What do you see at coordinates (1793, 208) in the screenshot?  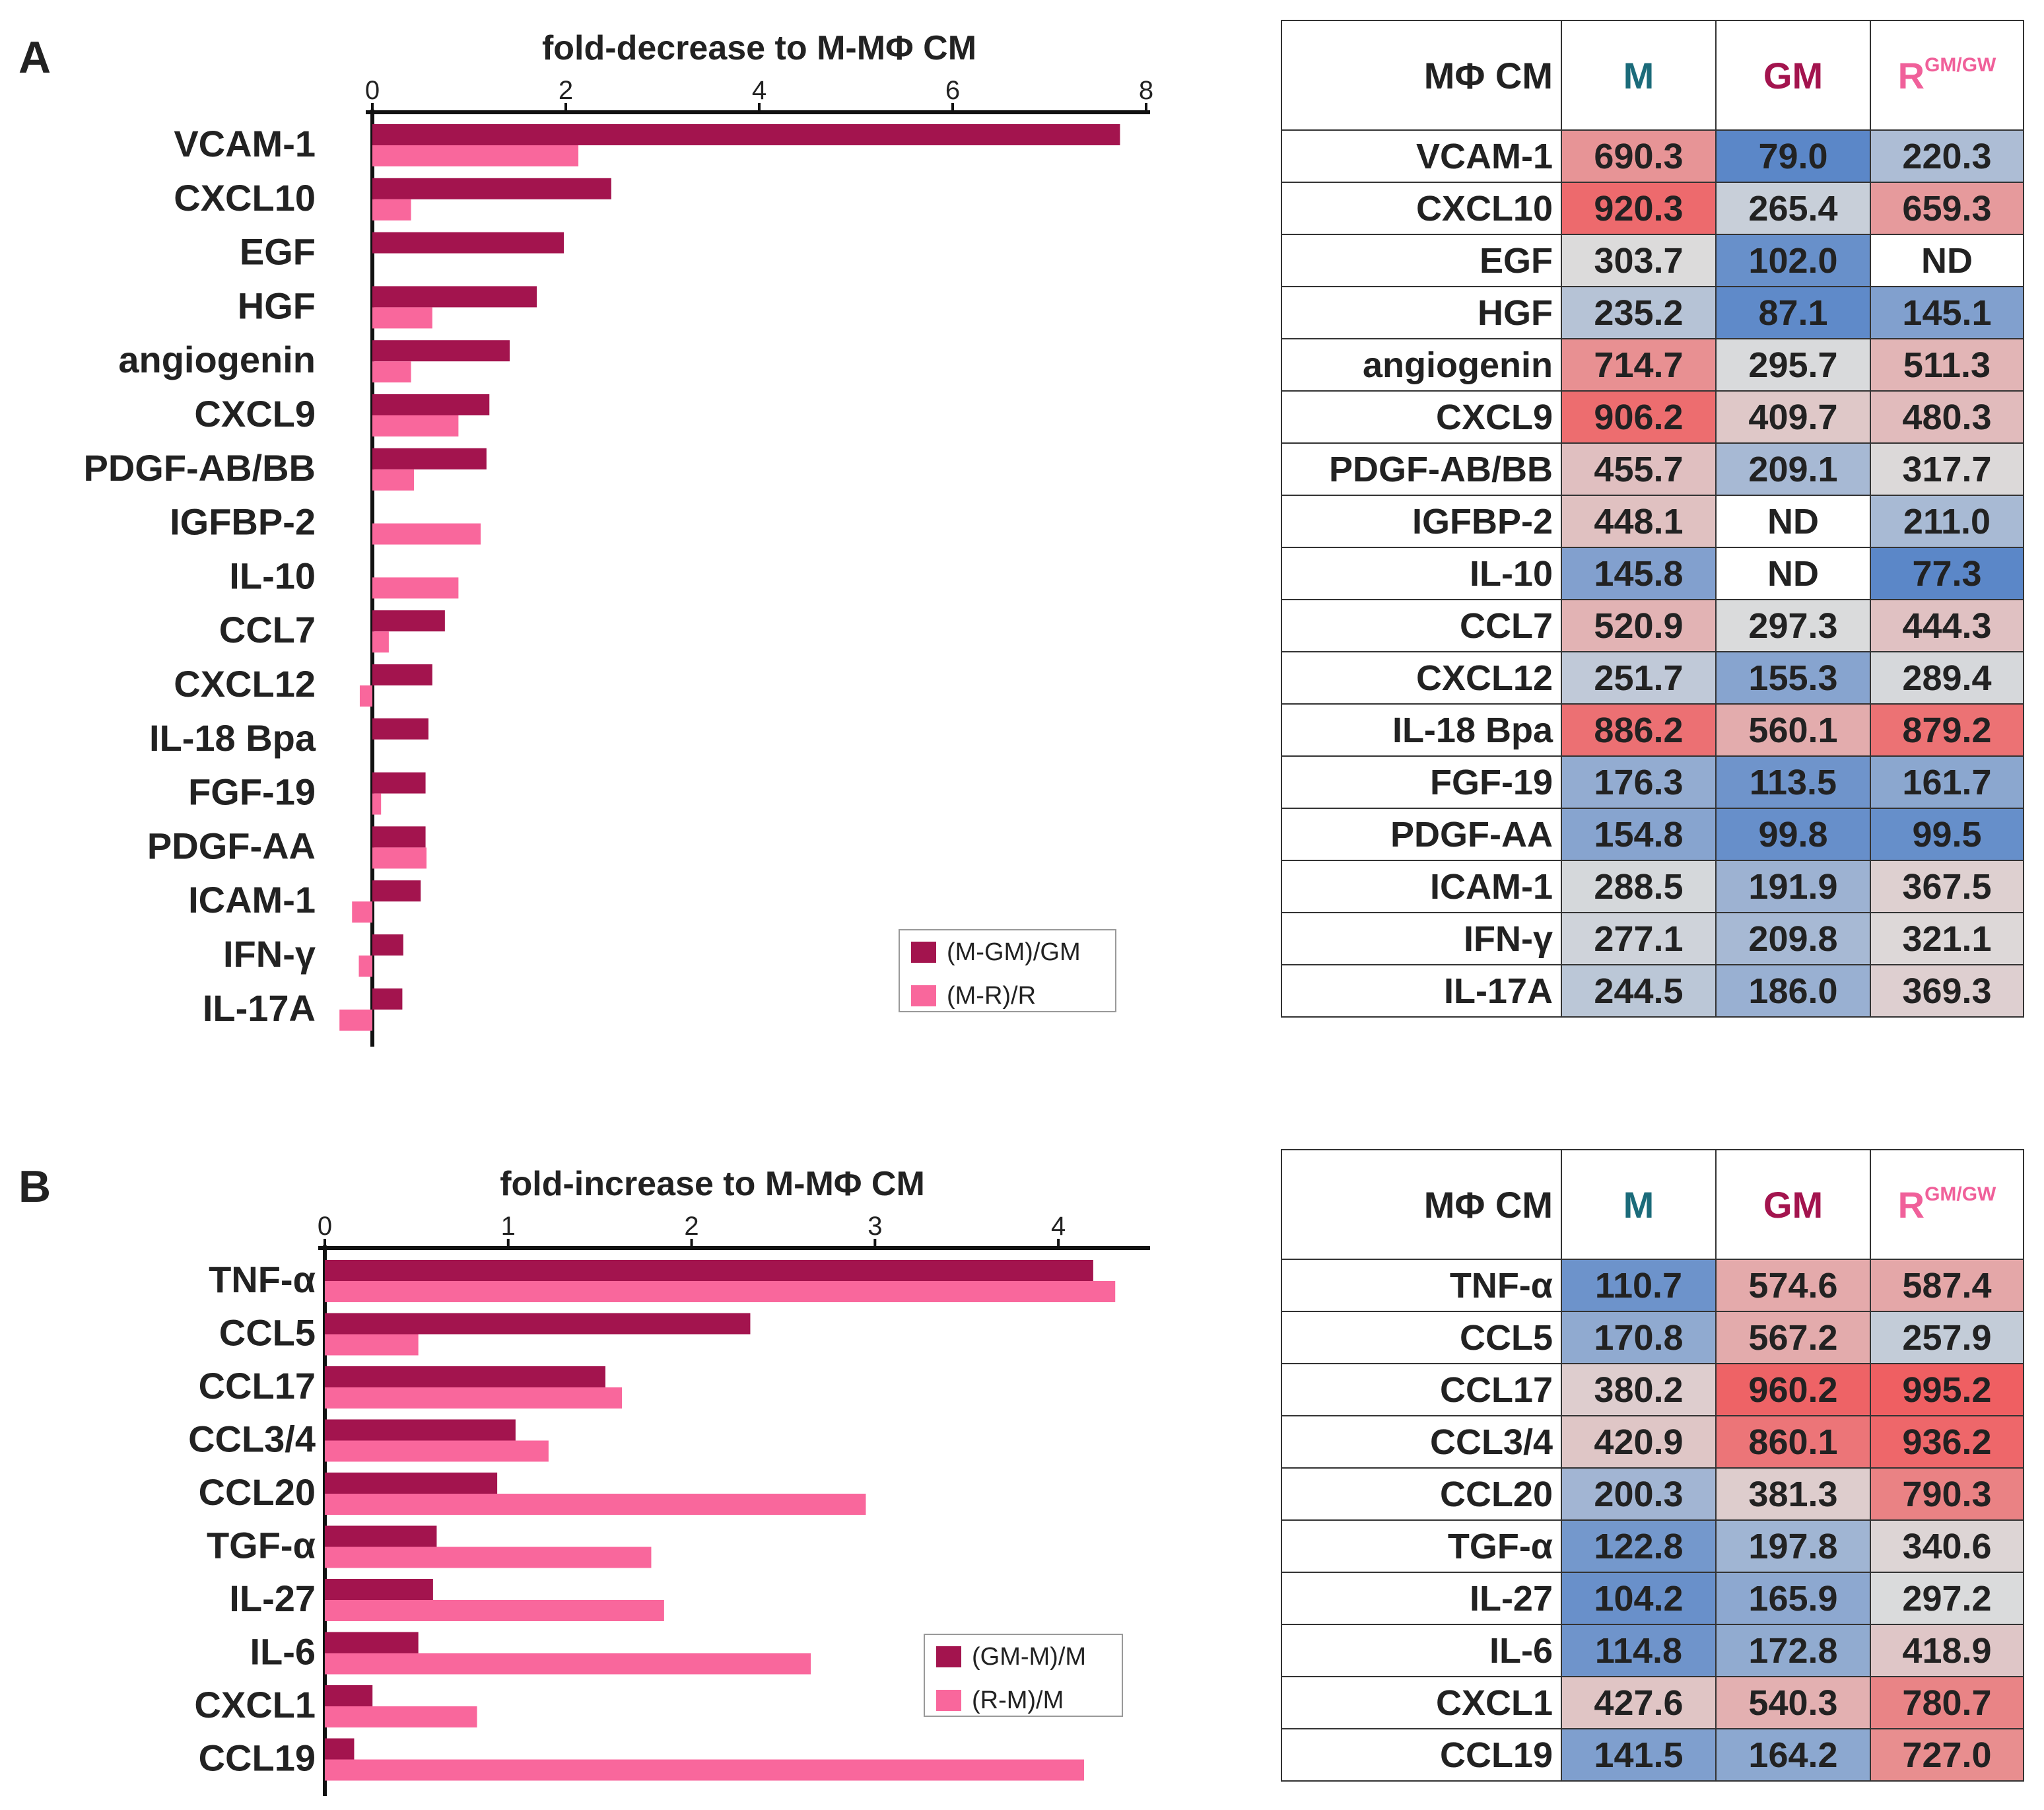 I see `cell-gm: 265.4` at bounding box center [1793, 208].